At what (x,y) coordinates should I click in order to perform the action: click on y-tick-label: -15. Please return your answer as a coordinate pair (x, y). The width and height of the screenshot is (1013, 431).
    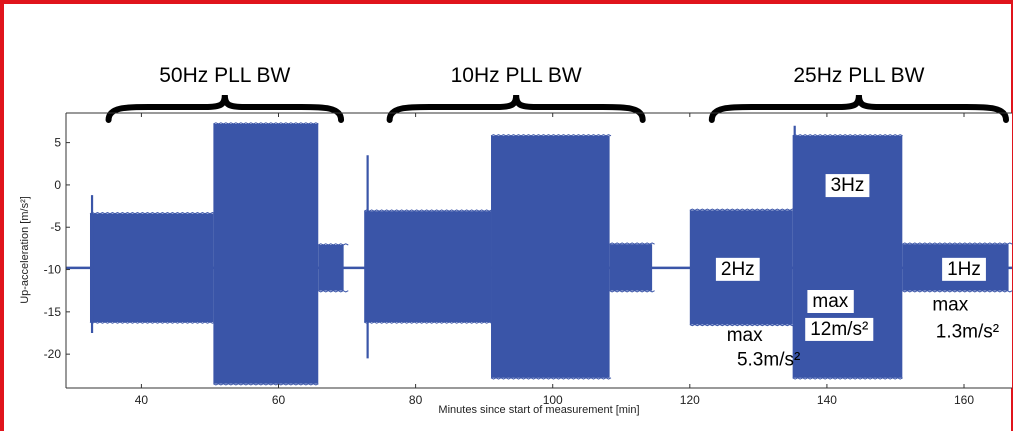
    Looking at the image, I should click on (53, 312).